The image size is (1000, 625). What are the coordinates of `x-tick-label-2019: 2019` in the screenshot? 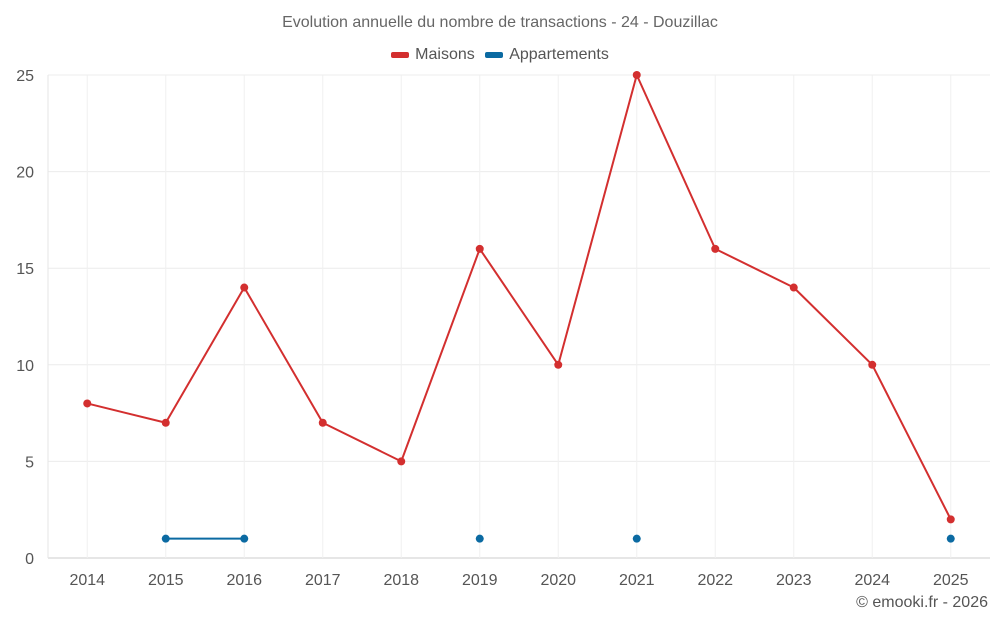 It's located at (480, 580).